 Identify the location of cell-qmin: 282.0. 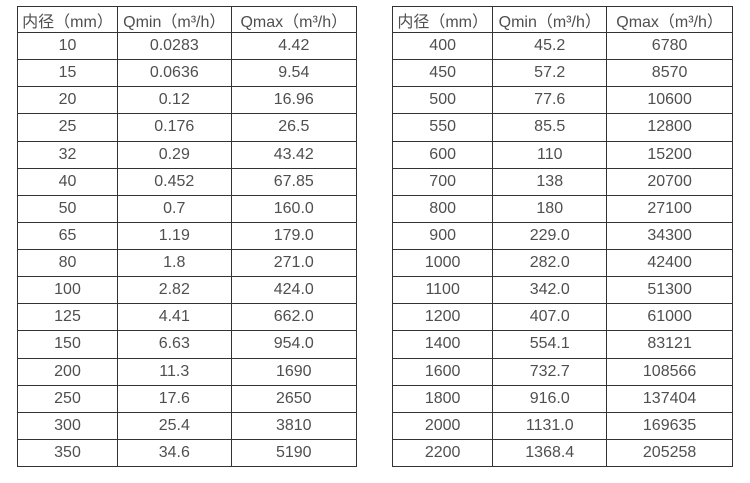
(550, 263).